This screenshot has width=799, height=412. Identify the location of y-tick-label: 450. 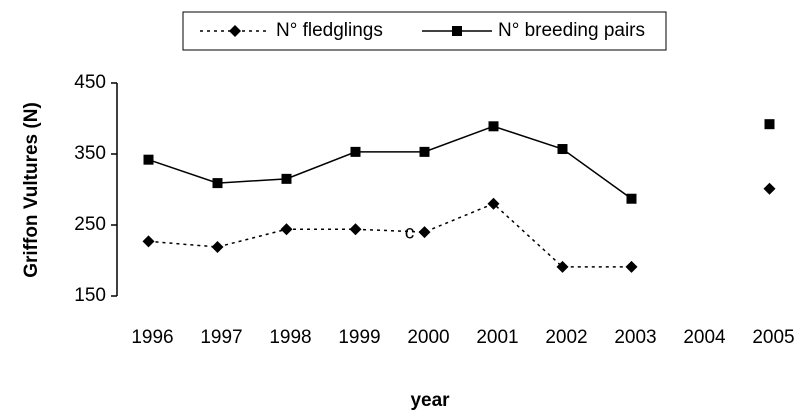
(90, 82).